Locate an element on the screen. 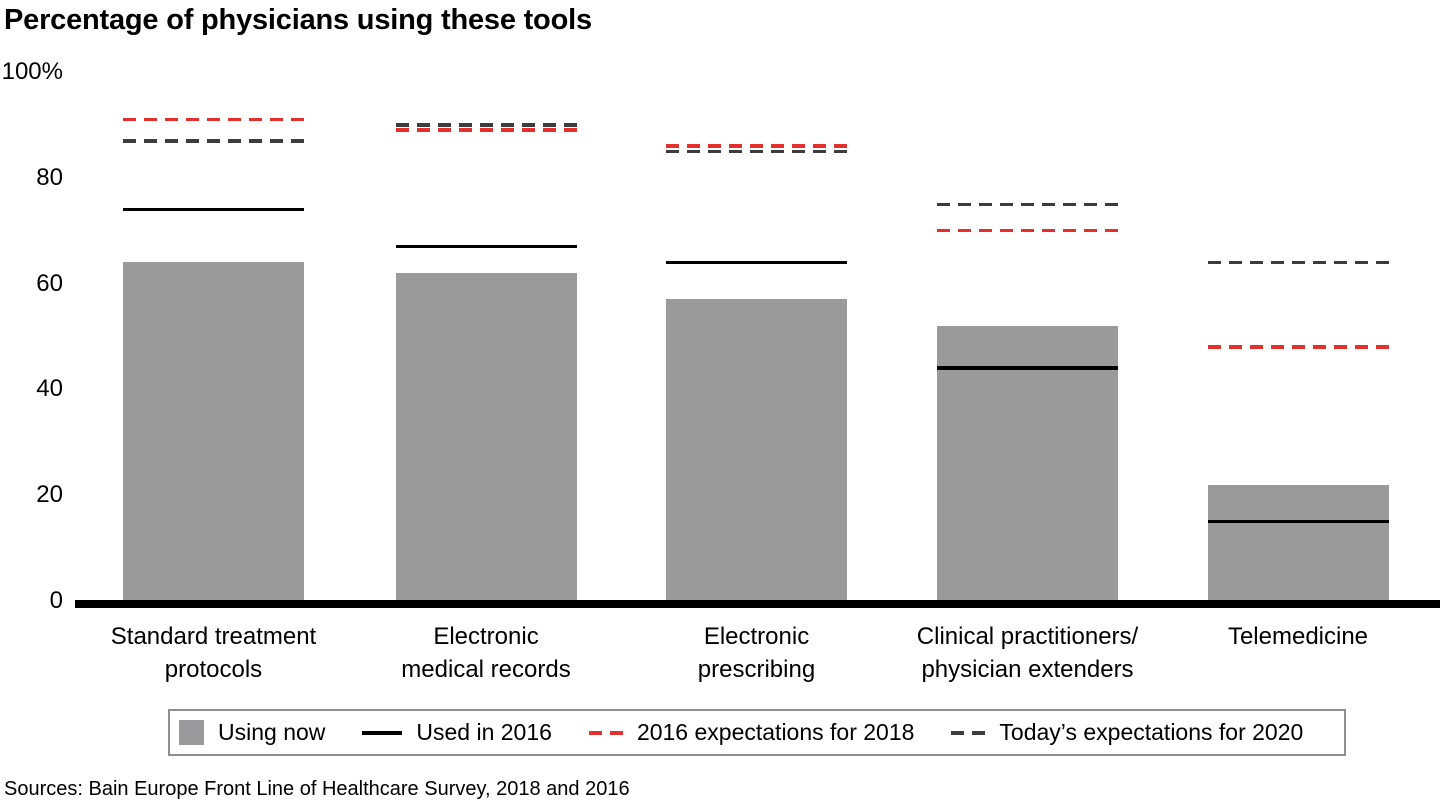 This screenshot has height=810, width=1440. legend-item-used-in-2016: Used in 2016 is located at coordinates (457, 732).